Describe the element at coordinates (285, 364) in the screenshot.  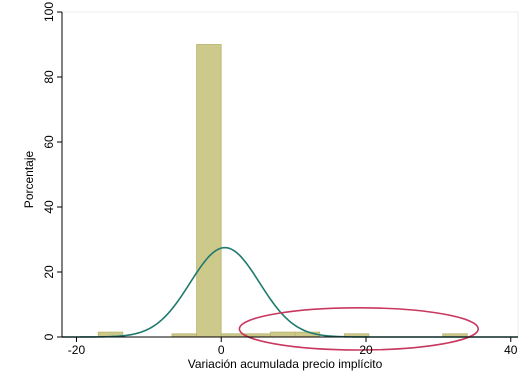
I see `x-axis-label: Variación acumulada precio implícito` at that location.